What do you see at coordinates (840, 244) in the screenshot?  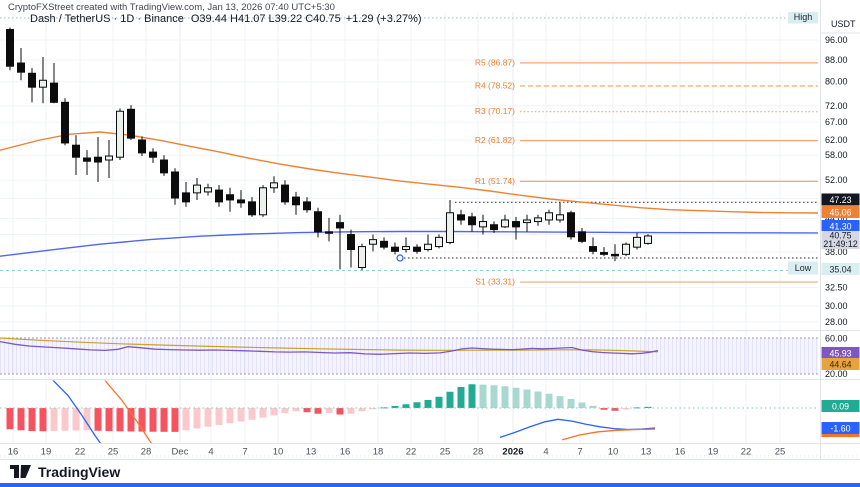 I see `svg-text: 21:49:12` at bounding box center [840, 244].